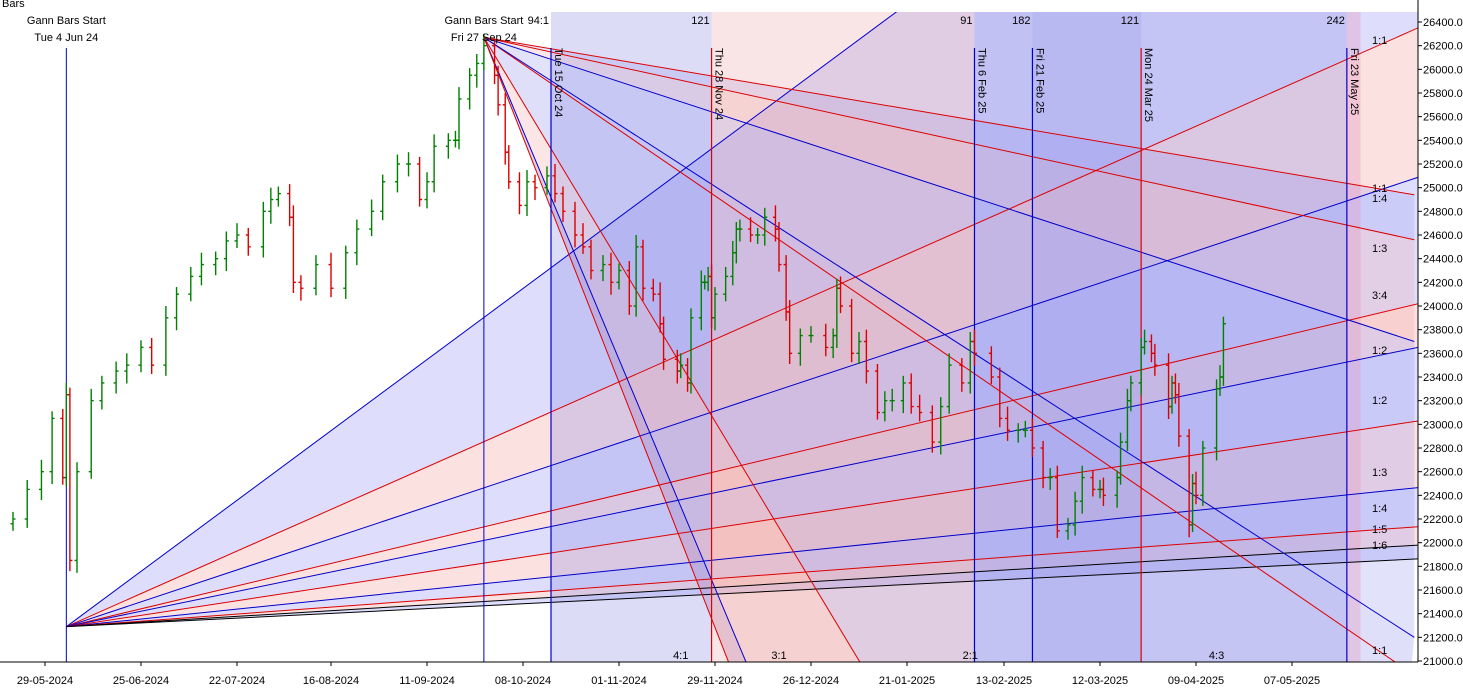 The width and height of the screenshot is (1463, 693). I want to click on price-tick-label: 24400.00, so click(1443, 260).